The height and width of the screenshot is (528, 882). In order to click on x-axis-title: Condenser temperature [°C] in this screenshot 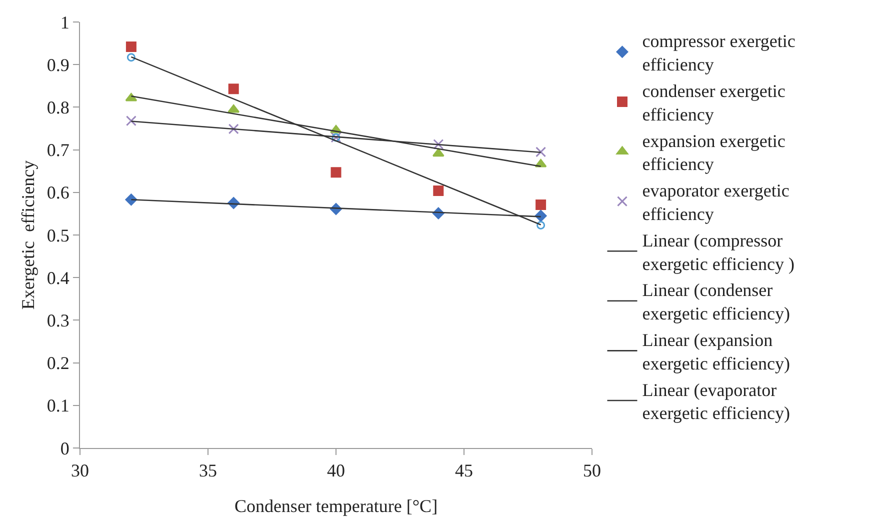, I will do `click(336, 506)`.